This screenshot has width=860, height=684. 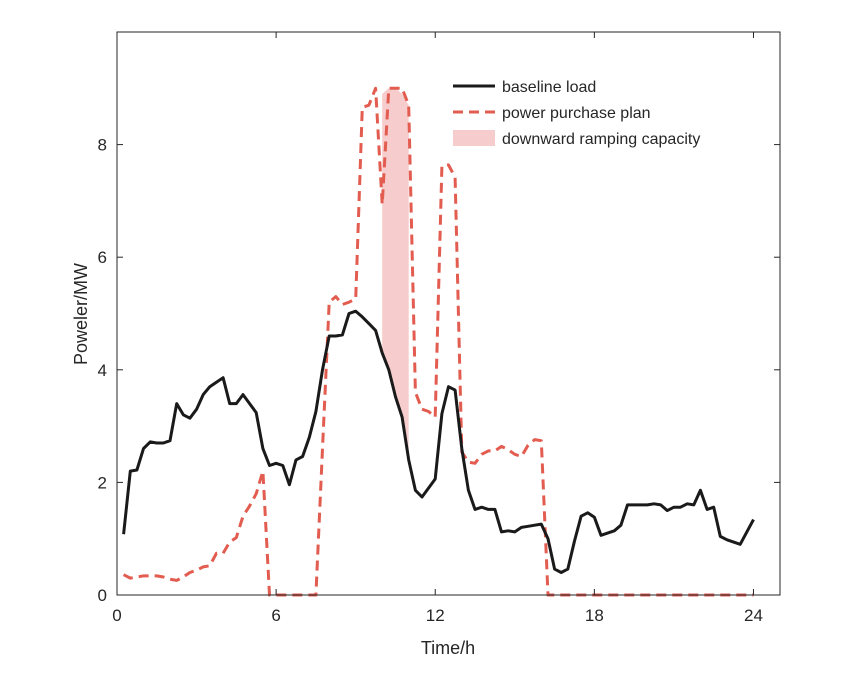 I want to click on legend-label-baseline-load: baseline load, so click(x=549, y=87).